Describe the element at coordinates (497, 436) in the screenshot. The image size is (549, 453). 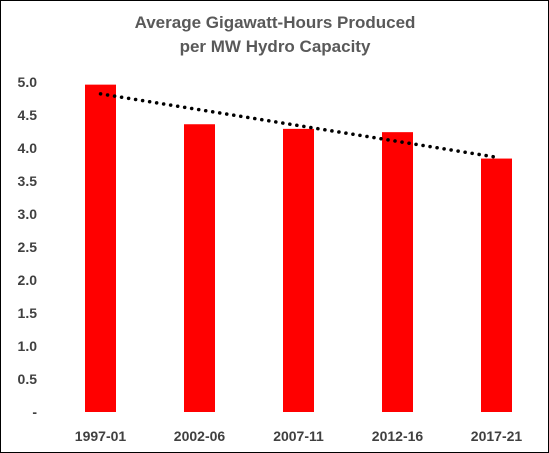
I see `x-tick-label: 2017-21` at that location.